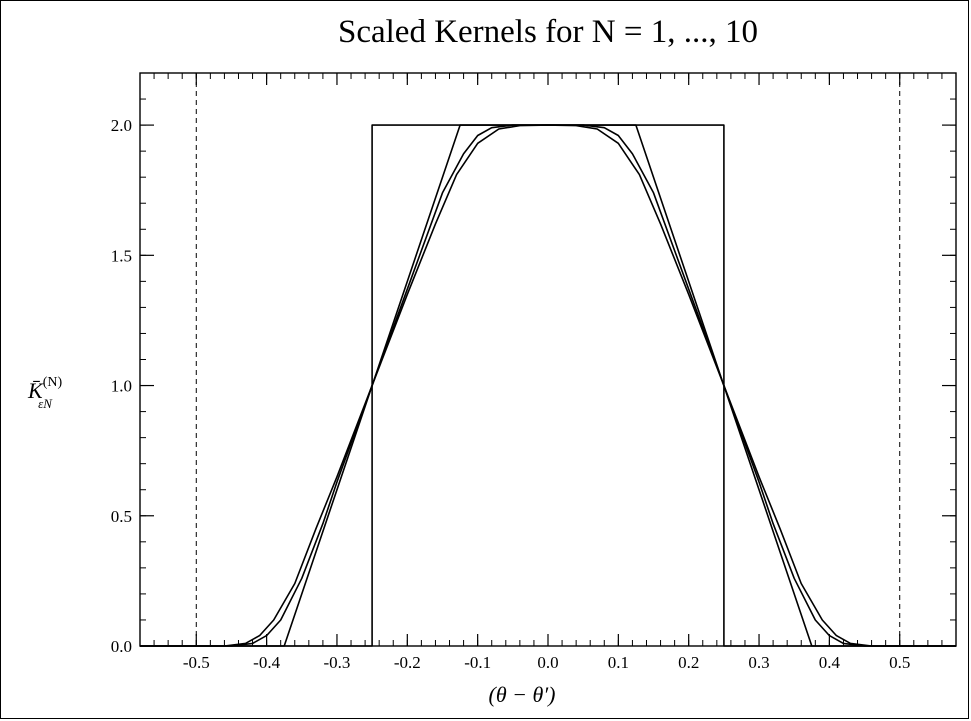  What do you see at coordinates (547, 662) in the screenshot?
I see `x-tick-label: 0.0` at bounding box center [547, 662].